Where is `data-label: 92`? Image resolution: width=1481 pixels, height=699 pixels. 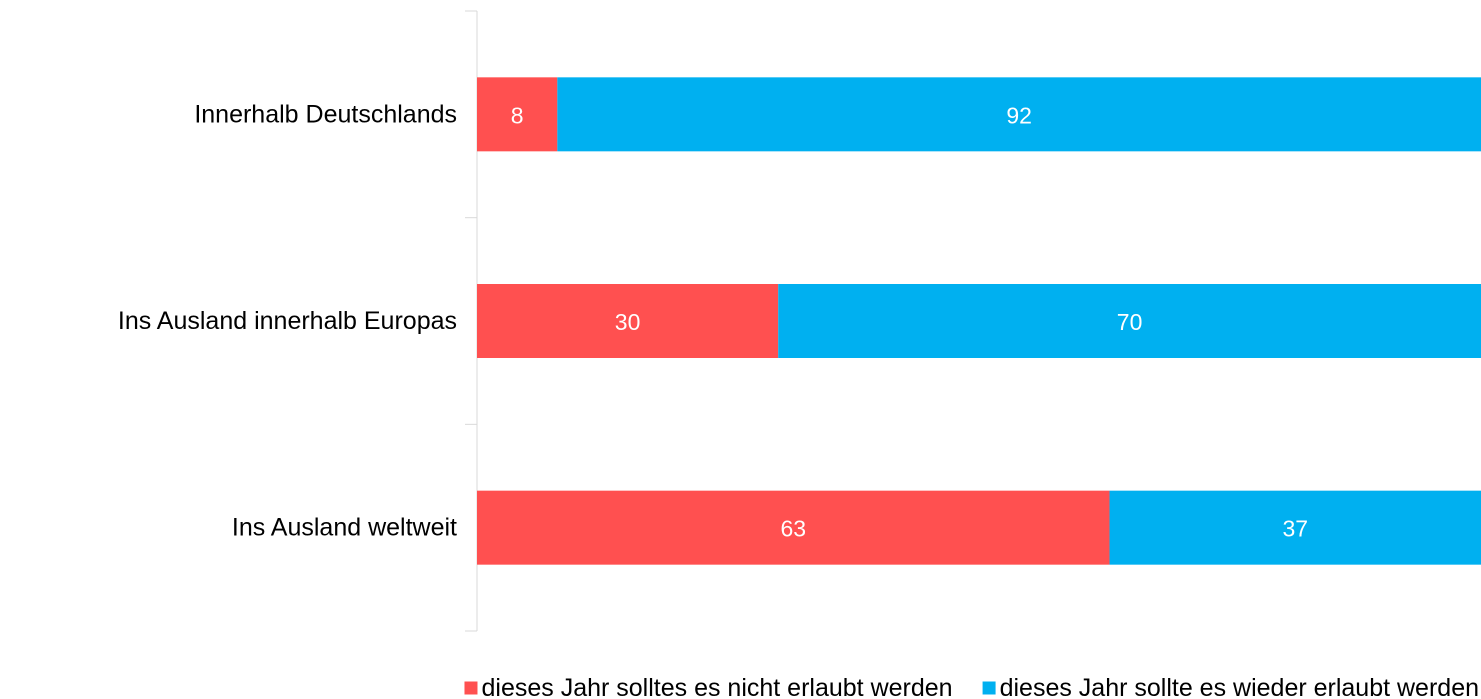 data-label: 92 is located at coordinates (1019, 115).